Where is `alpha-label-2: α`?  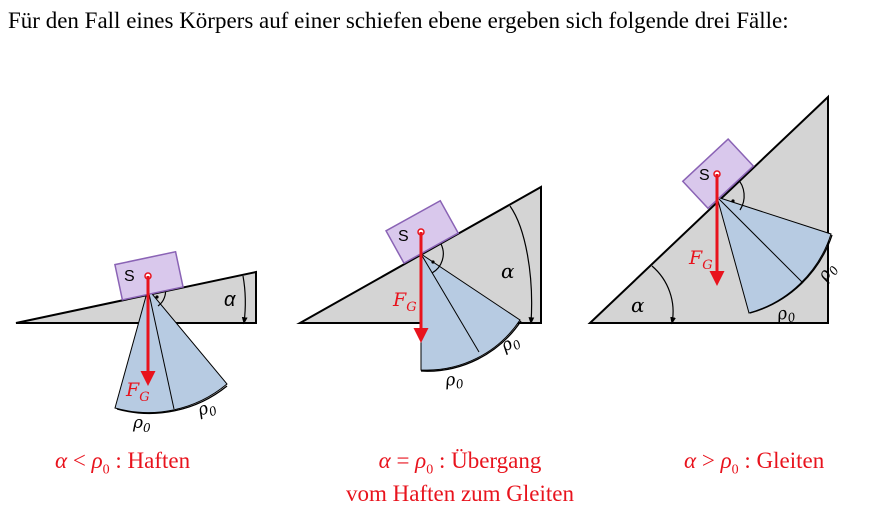
alpha-label-2: α is located at coordinates (508, 271).